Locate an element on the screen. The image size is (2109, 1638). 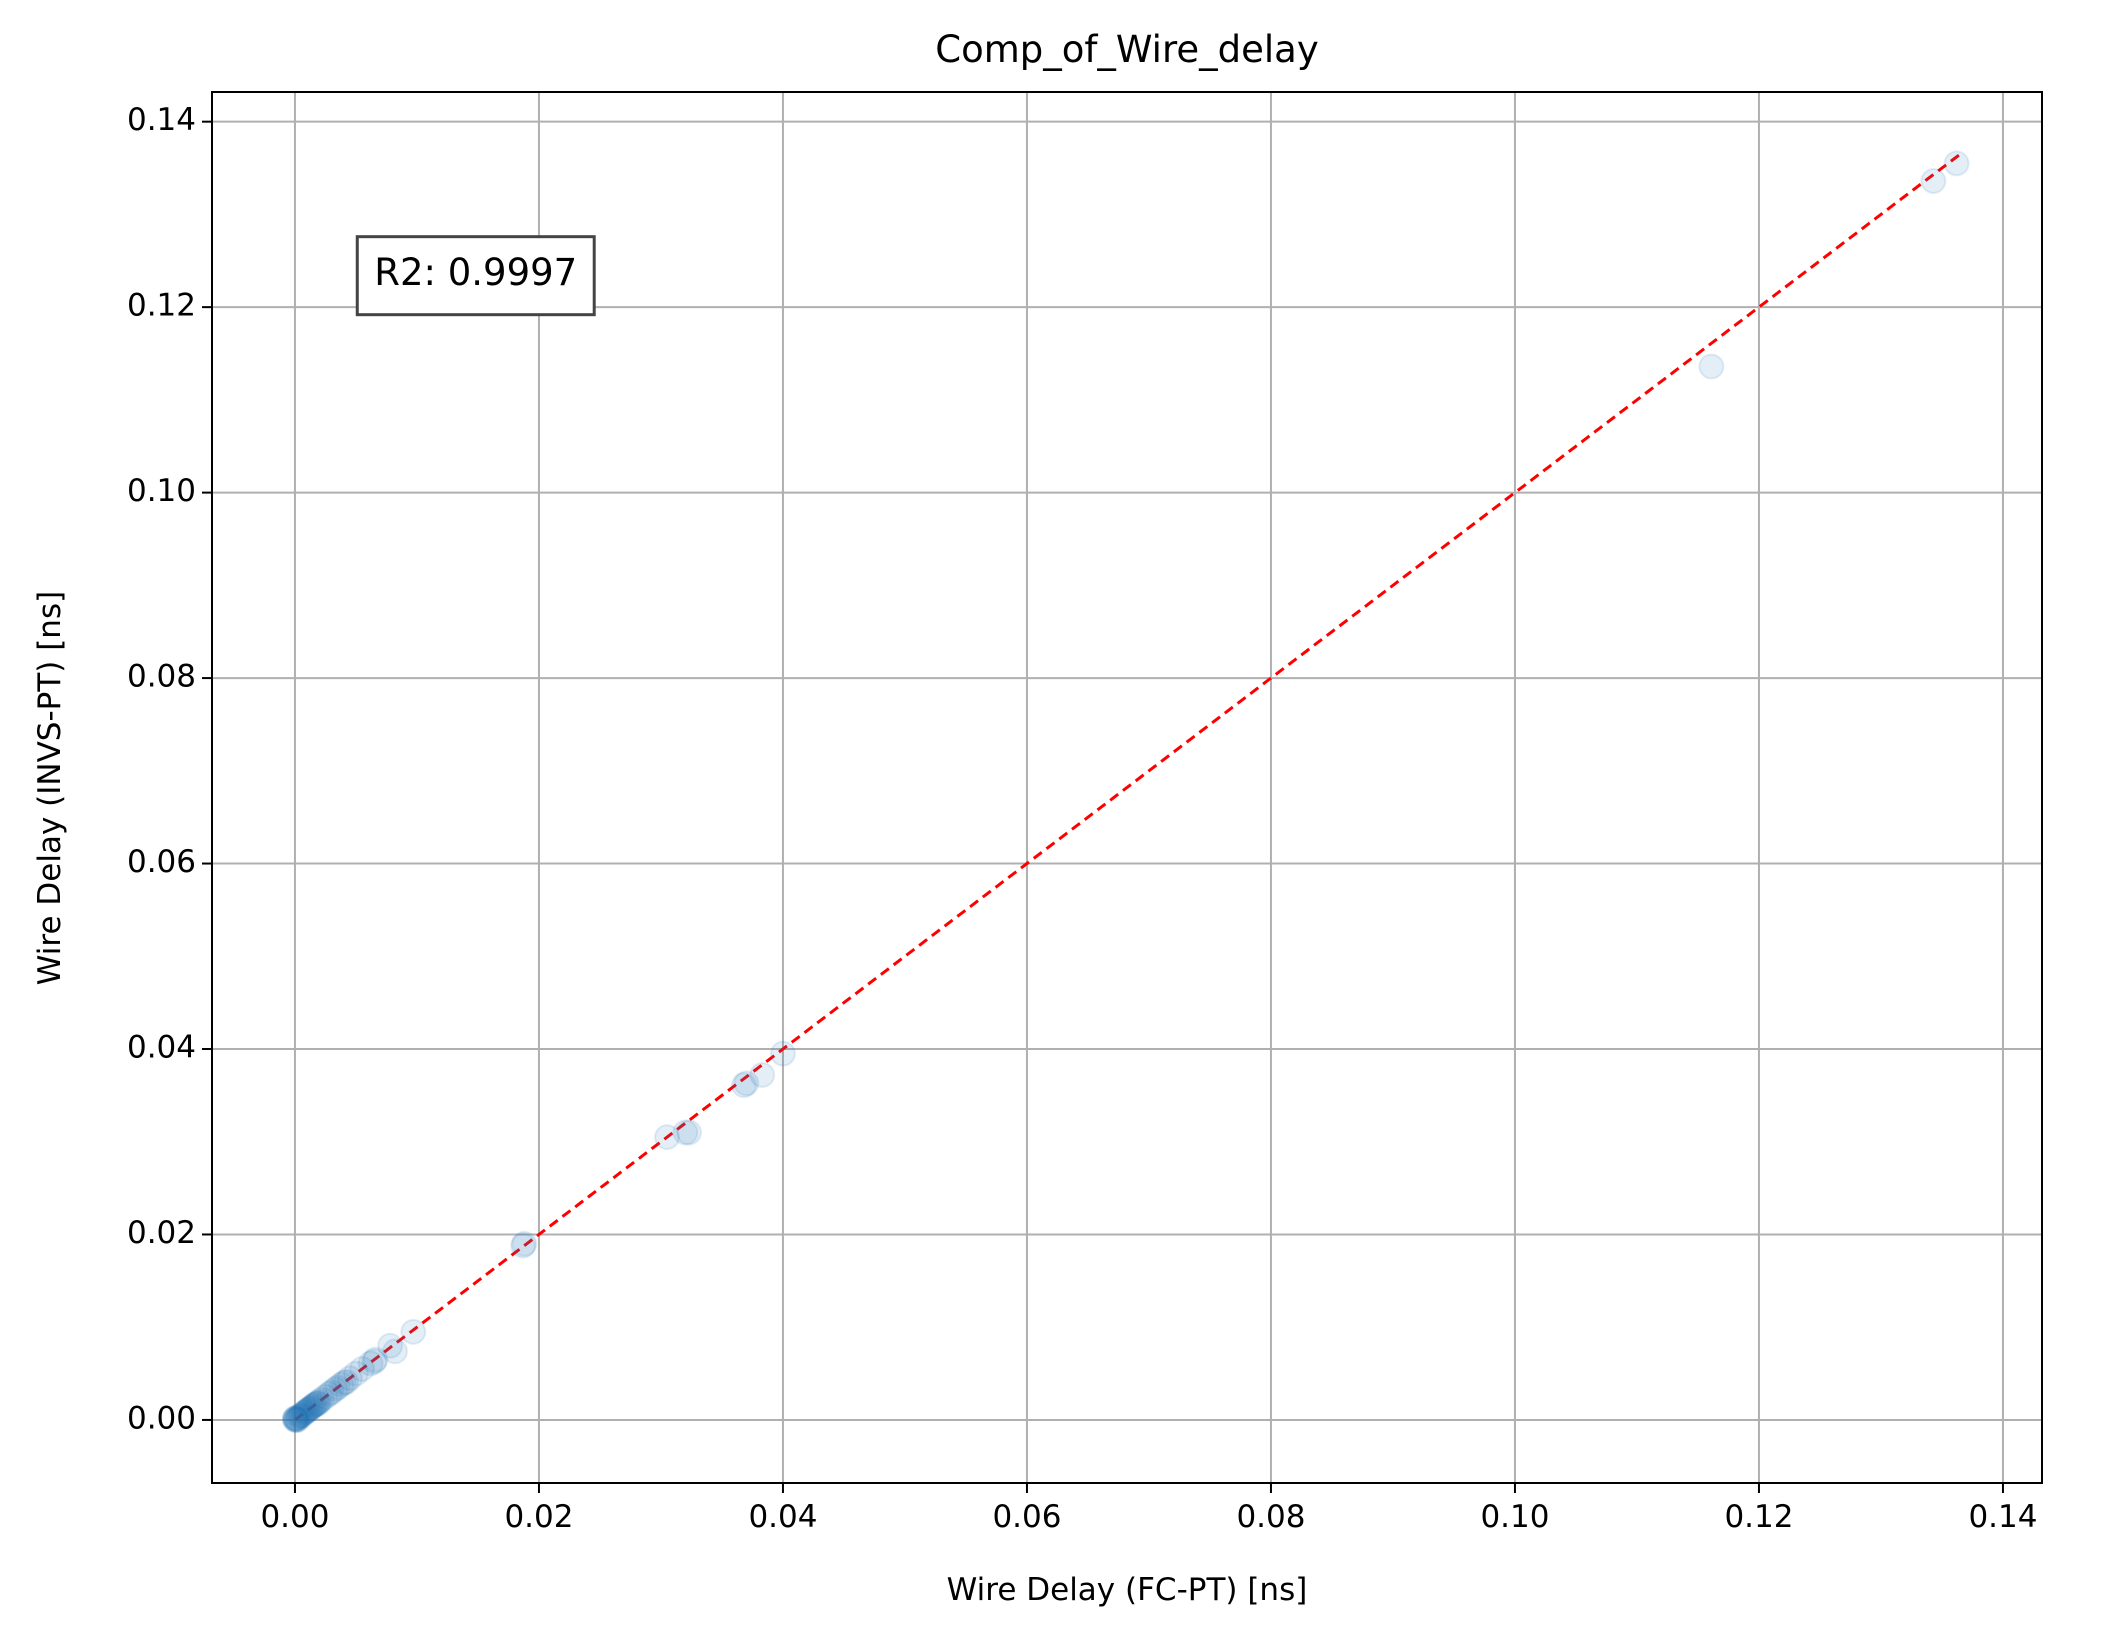
x-tick-label: 0.00 is located at coordinates (294, 1517).